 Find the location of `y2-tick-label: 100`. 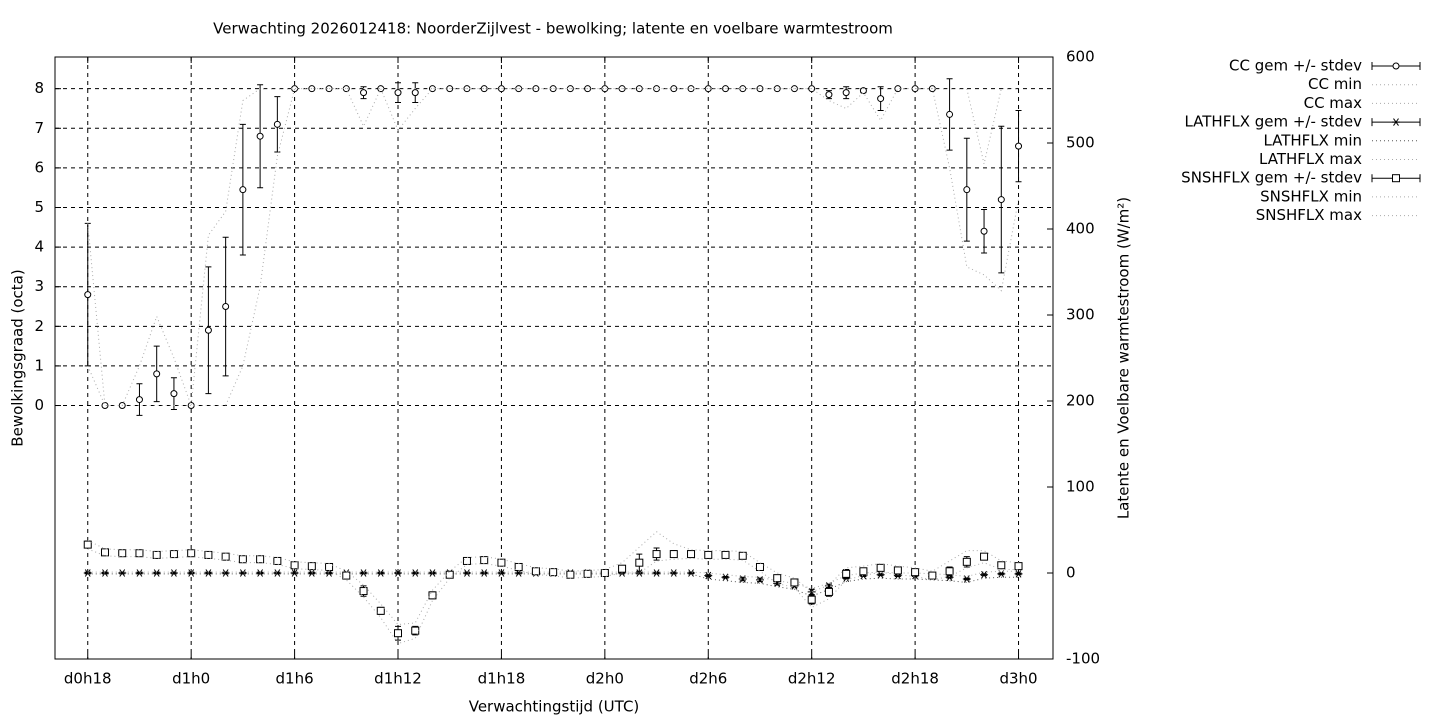

y2-tick-label: 100 is located at coordinates (1080, 487).